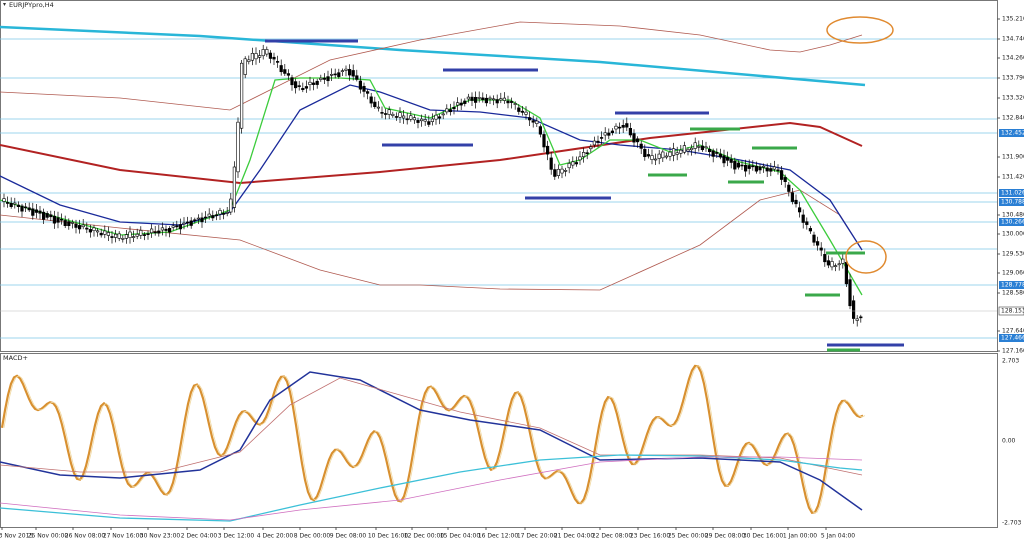 The height and width of the screenshot is (544, 1024). I want to click on time-label: 30 Dec 16:00, so click(763, 536).